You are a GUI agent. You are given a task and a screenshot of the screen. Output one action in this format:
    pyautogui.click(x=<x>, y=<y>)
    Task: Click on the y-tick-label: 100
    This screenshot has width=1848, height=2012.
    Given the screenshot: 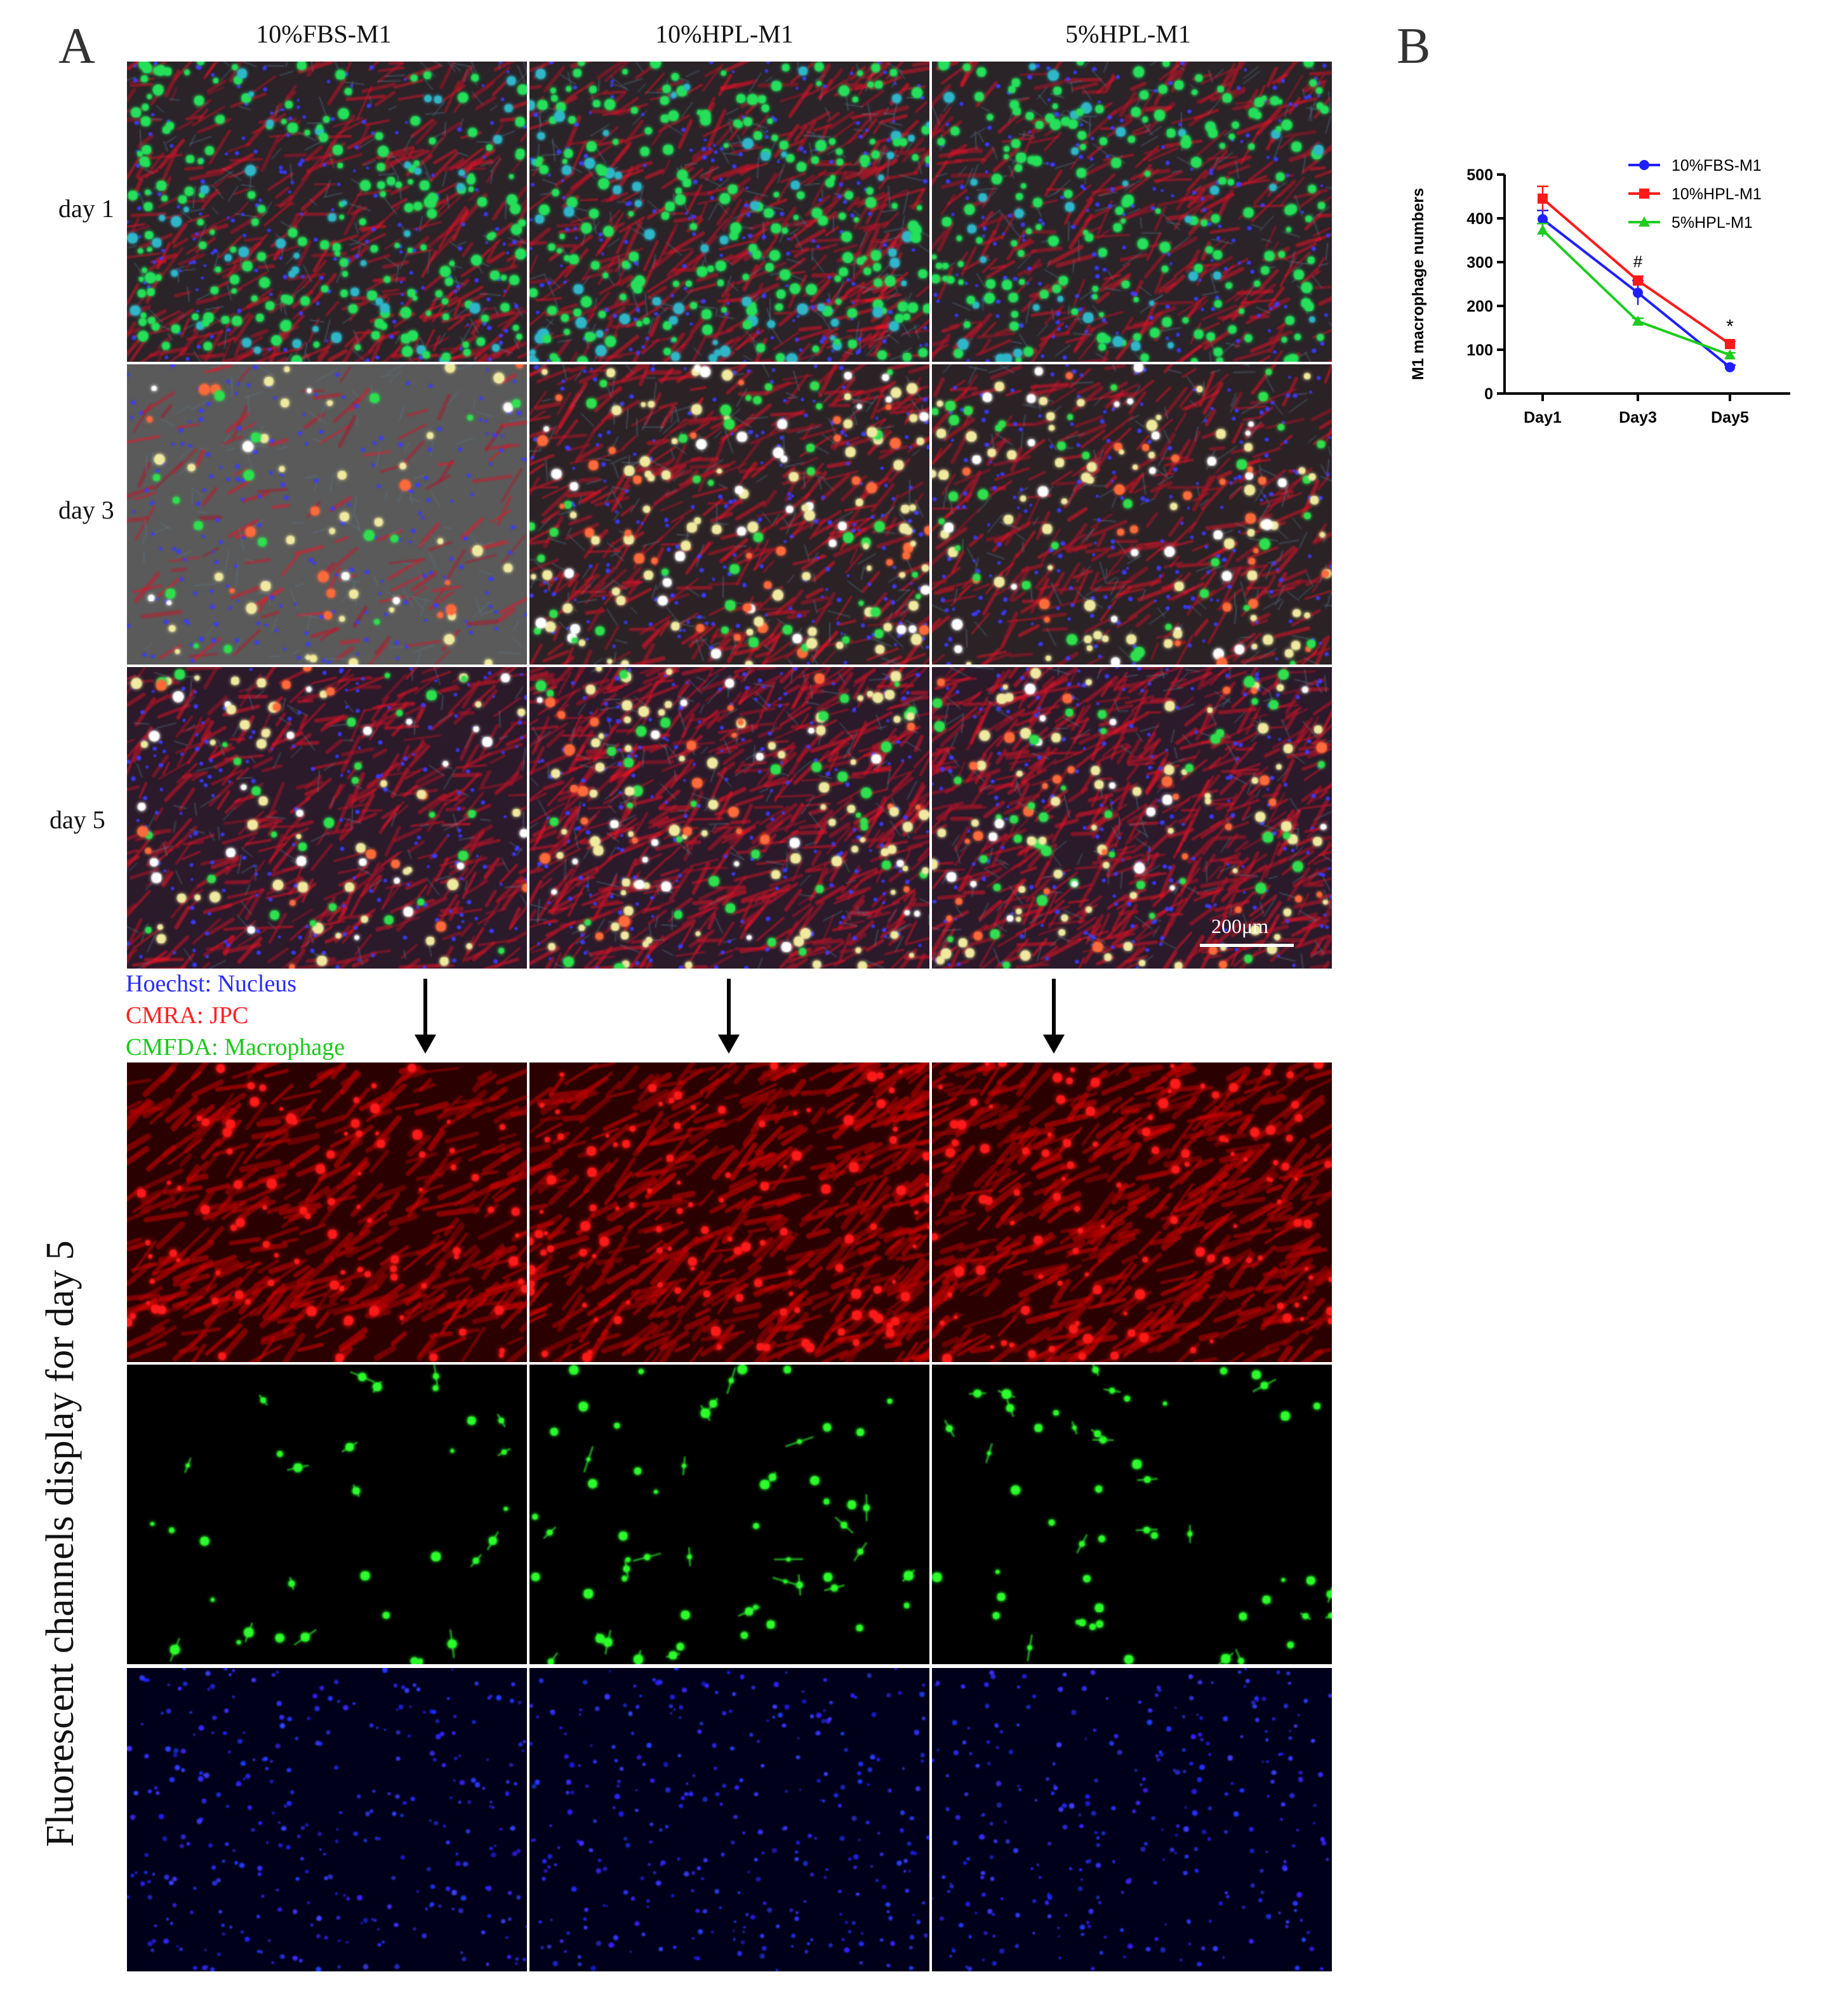 What is the action you would take?
    pyautogui.click(x=1479, y=350)
    